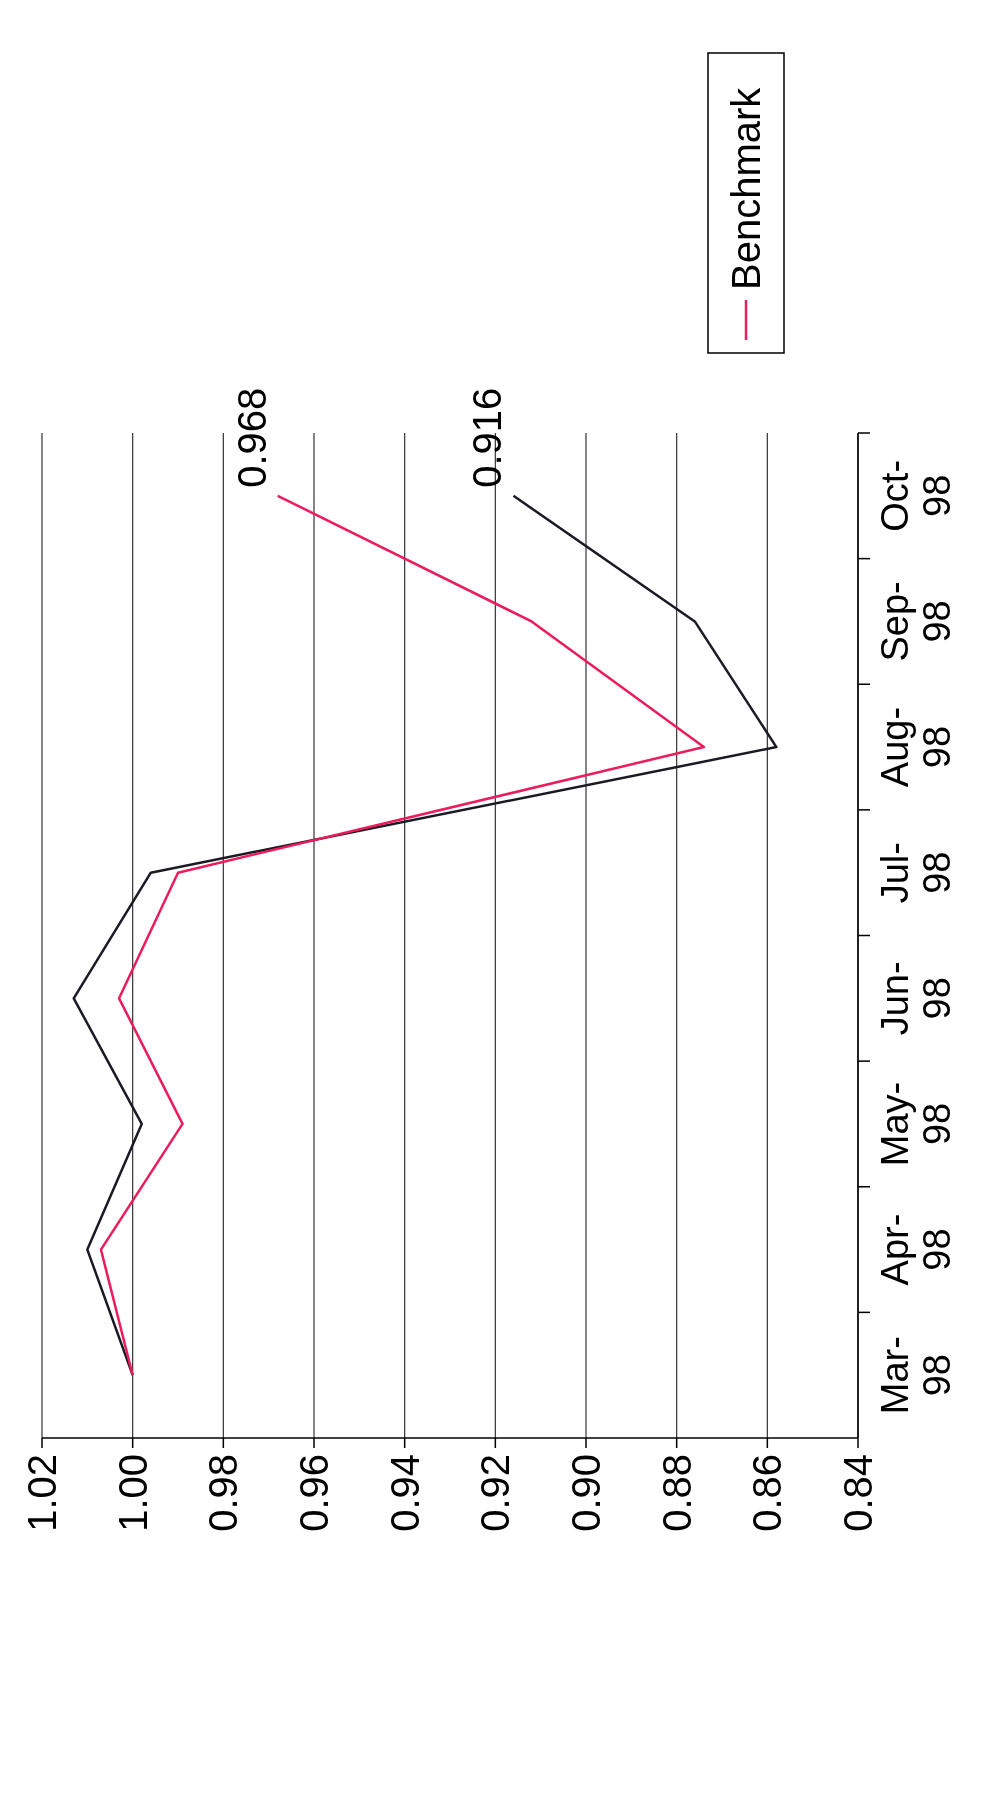 The image size is (997, 1802). I want to click on x-tick-label: 1.00, so click(132, 1493).